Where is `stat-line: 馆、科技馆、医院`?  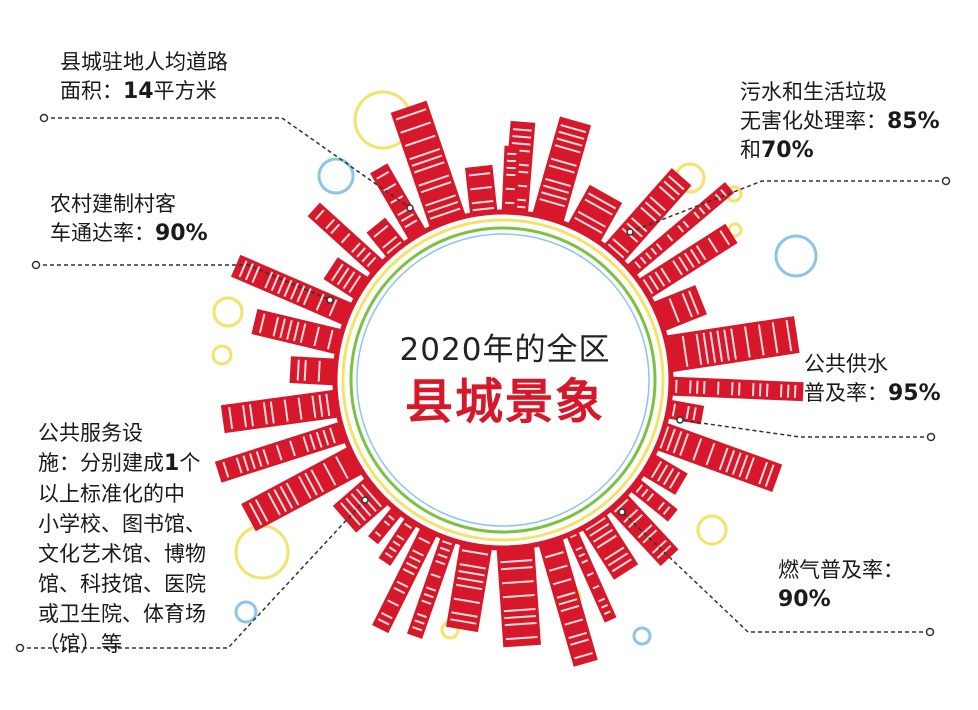 stat-line: 馆、科技馆、医院 is located at coordinates (122, 584).